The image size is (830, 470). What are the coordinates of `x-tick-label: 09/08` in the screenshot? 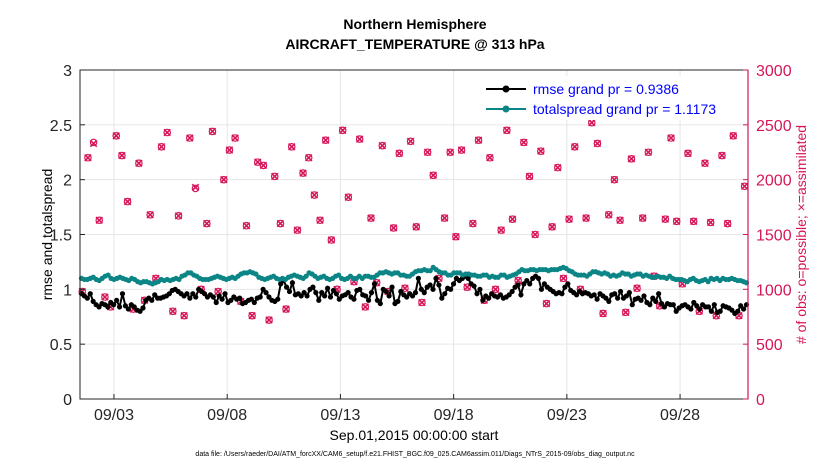 It's located at (227, 415).